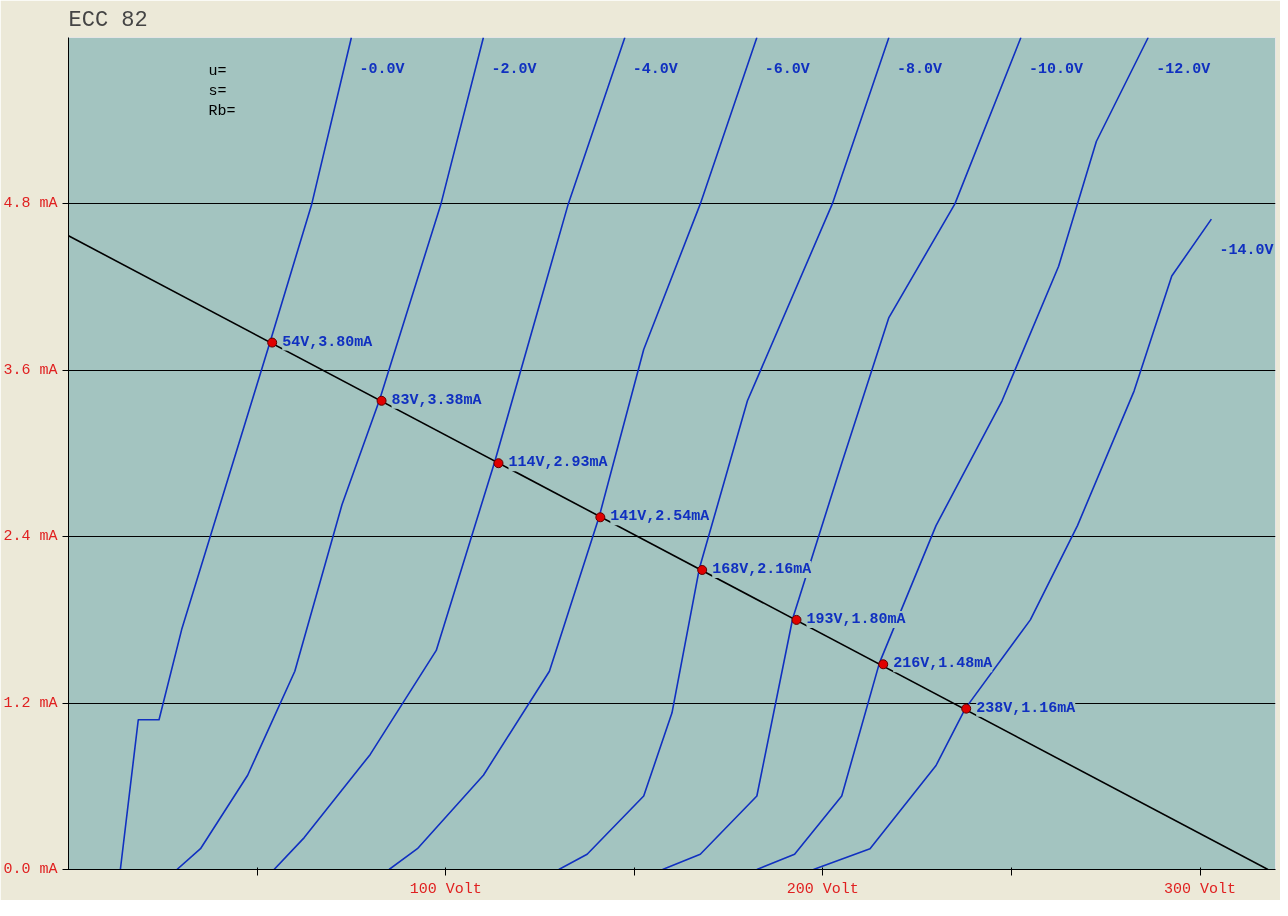 The width and height of the screenshot is (1288, 916). Describe the element at coordinates (655, 69) in the screenshot. I see `series-label: -4.0V` at that location.